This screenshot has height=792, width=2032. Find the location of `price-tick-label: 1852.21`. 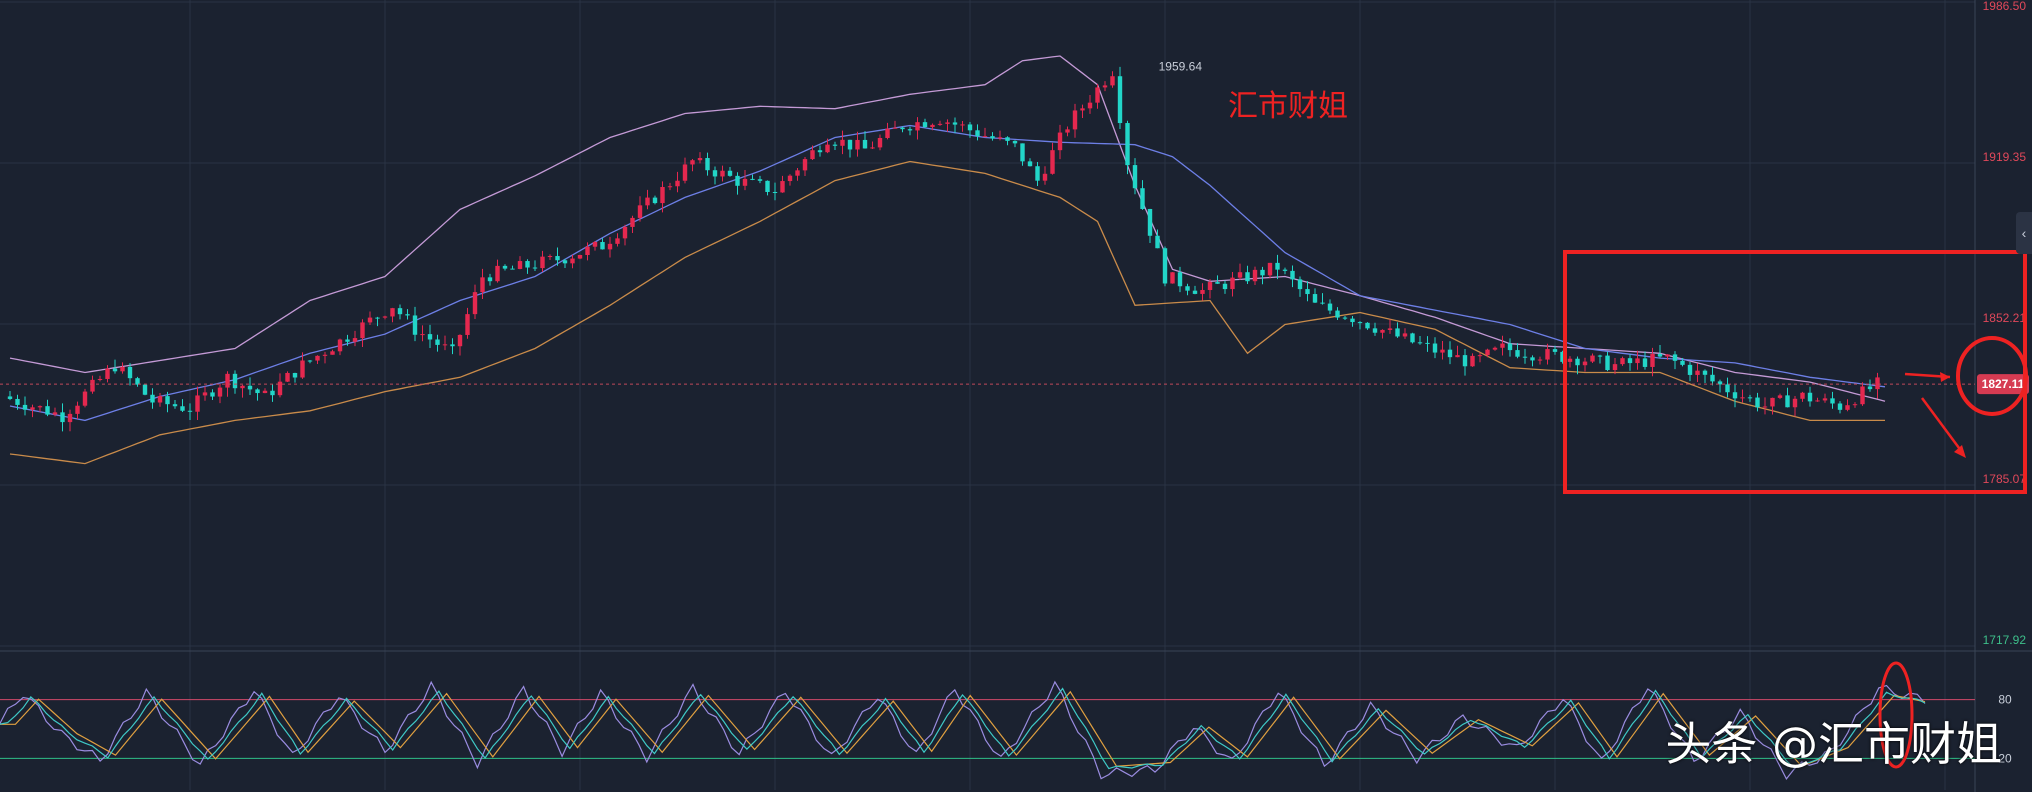

price-tick-label: 1852.21 is located at coordinates (2005, 318).